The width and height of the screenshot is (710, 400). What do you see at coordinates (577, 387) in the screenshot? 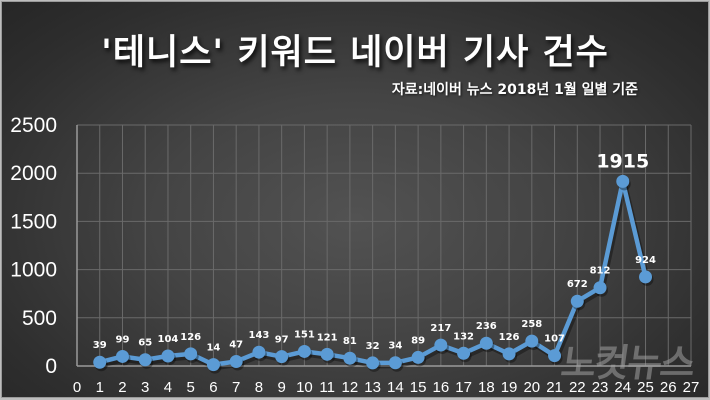
I see `x-tick-label: 22` at bounding box center [577, 387].